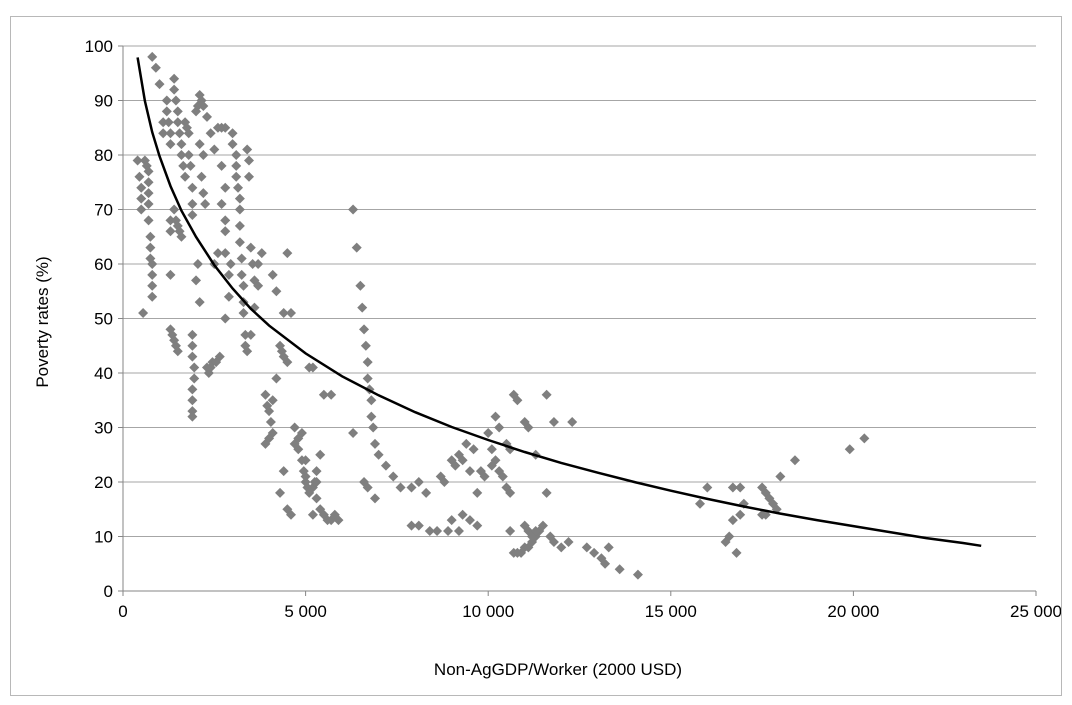 The width and height of the screenshot is (1072, 705). I want to click on x-tick-labels: 0 5 000 10 000 15 000 20 000 25 000, so click(589, 611).